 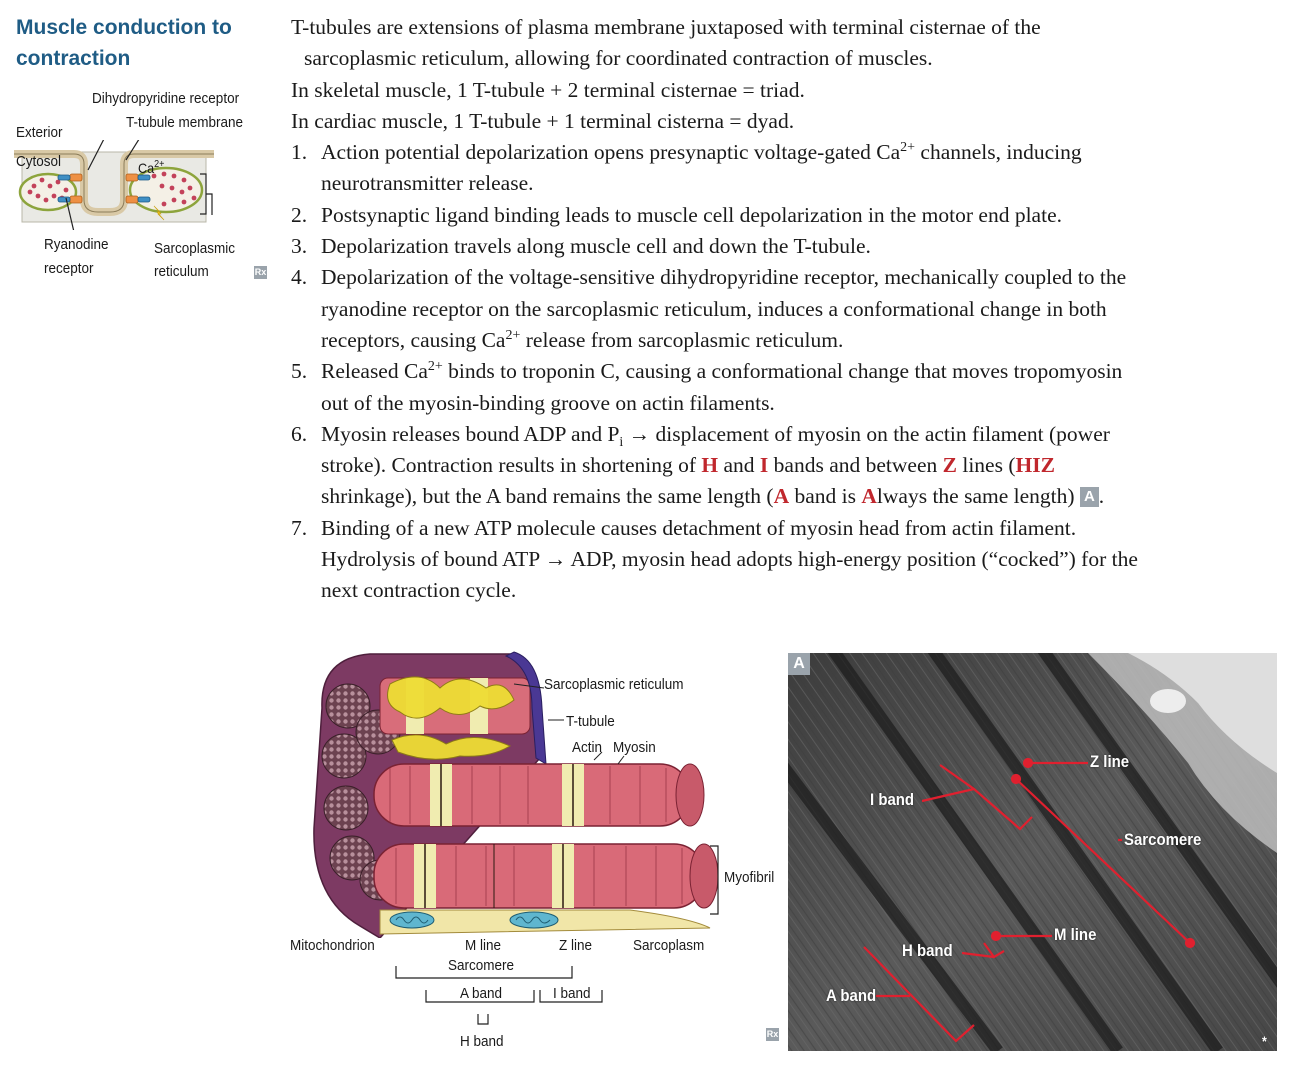 I want to click on em-m-line-label: M line, so click(x=1075, y=934).